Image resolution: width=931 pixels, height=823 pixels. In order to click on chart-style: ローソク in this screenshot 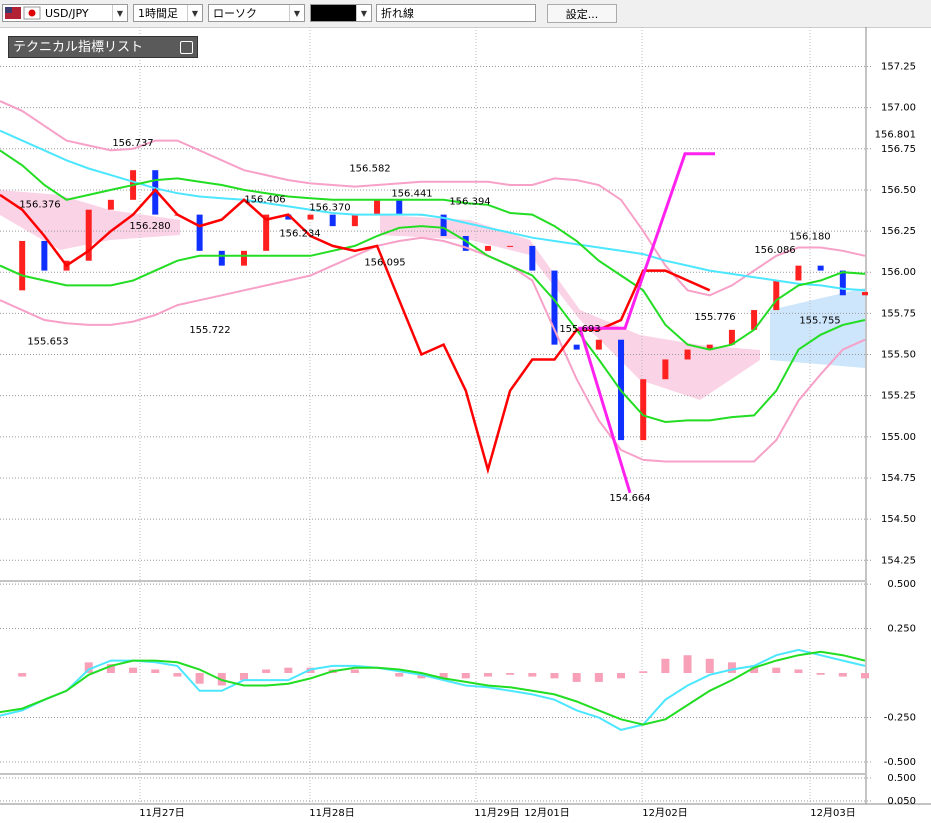, I will do `click(235, 13)`.